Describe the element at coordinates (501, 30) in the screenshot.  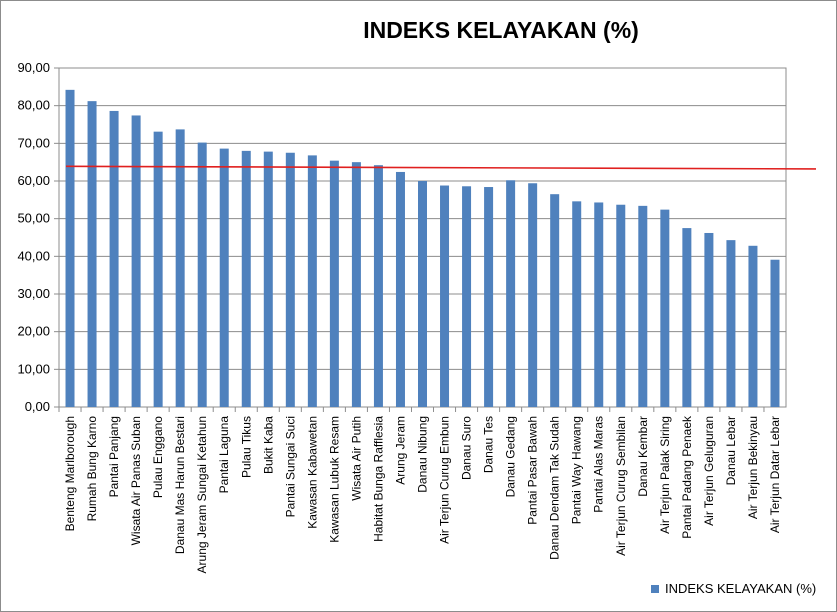
I see `chart-title: INDEKS KELAYAKAN (%)` at that location.